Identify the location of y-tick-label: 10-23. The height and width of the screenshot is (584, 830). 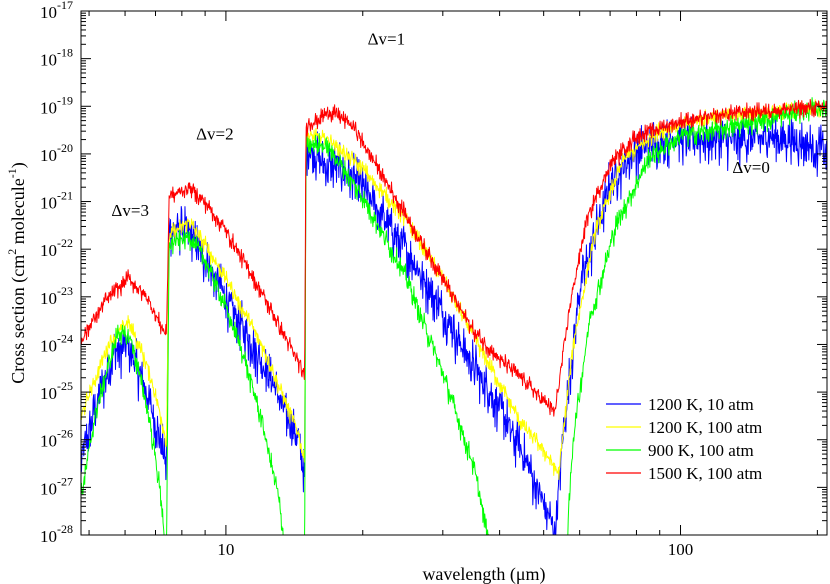
(56, 296).